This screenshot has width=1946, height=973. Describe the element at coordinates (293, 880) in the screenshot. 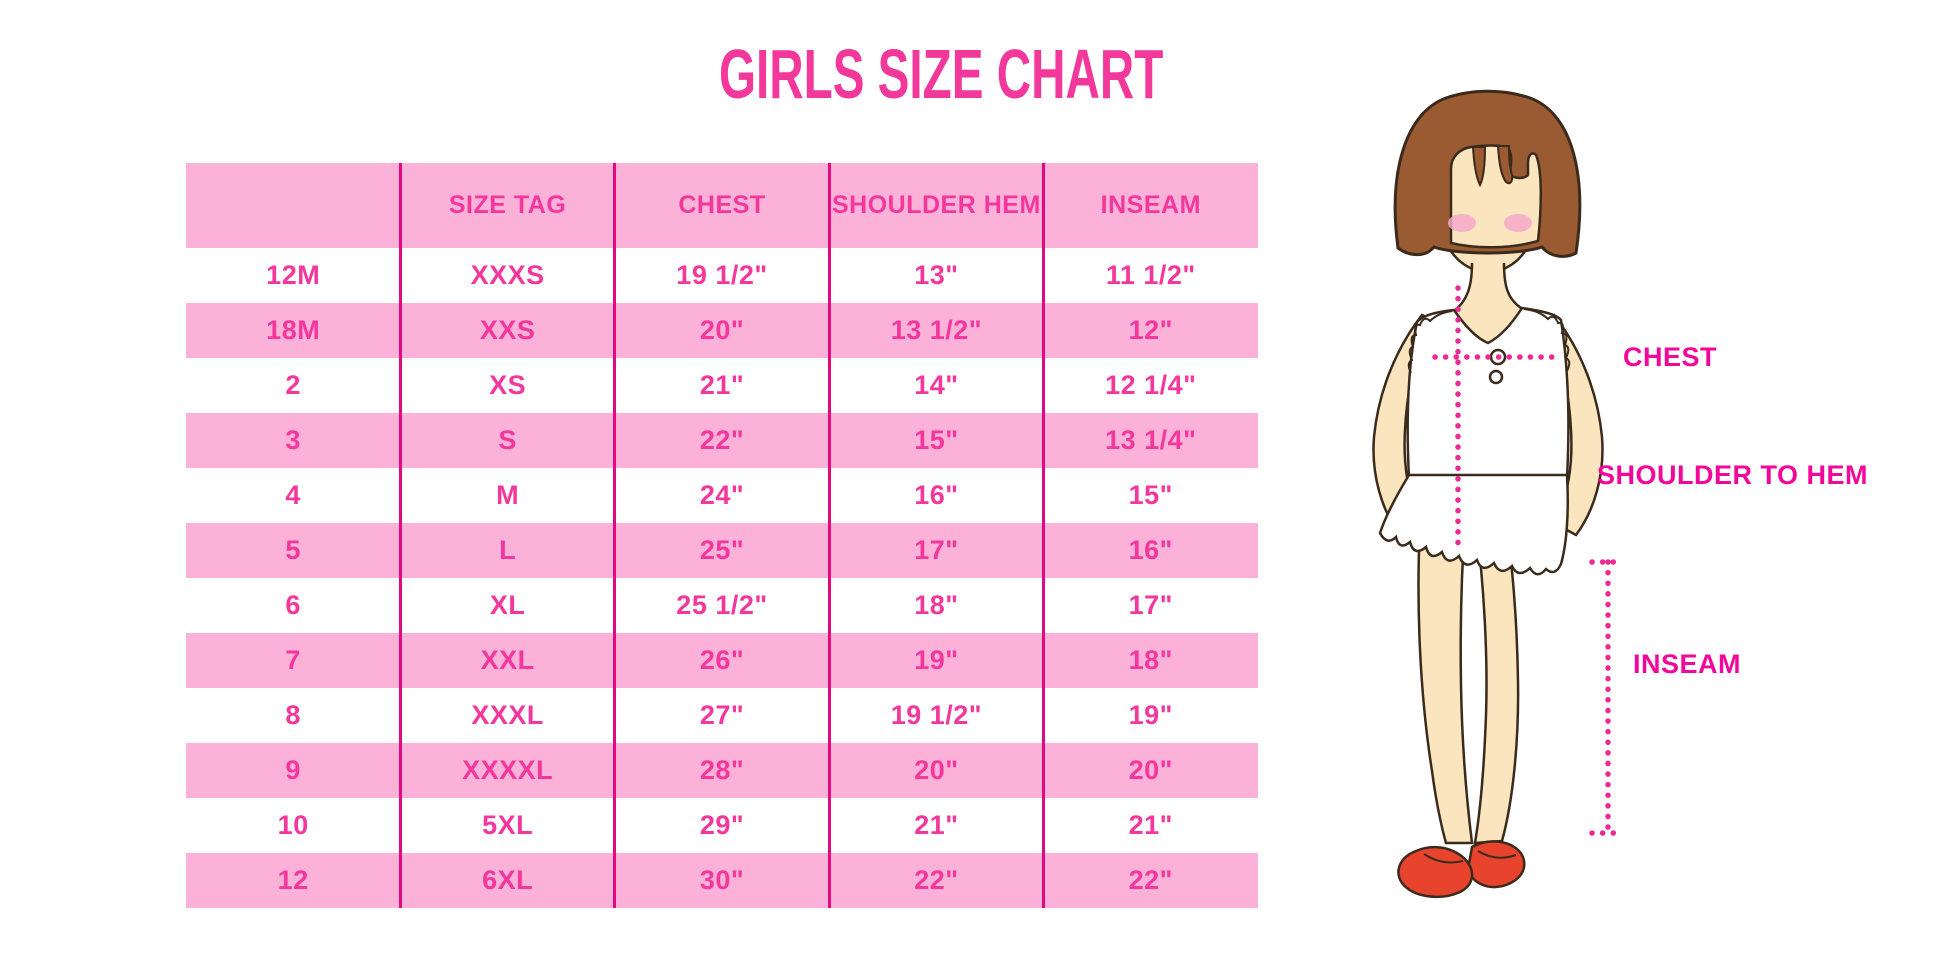

I see `size-cell: 12` at that location.